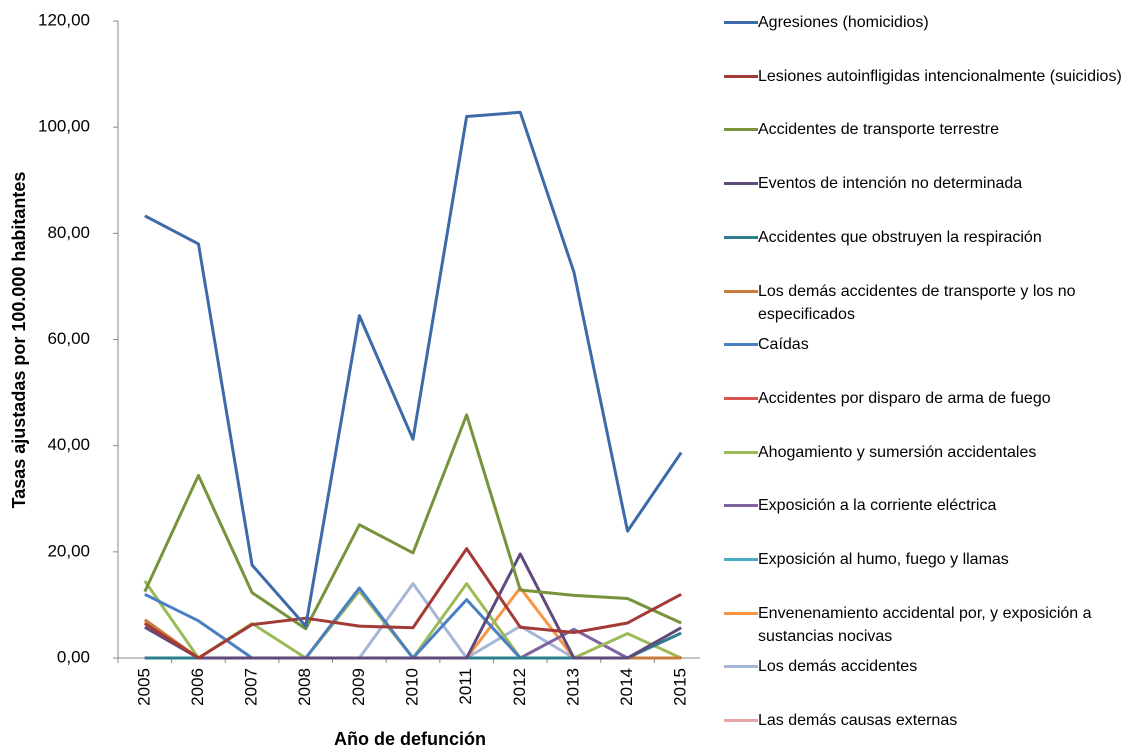 Image resolution: width=1148 pixels, height=750 pixels. I want to click on legend-label: Los demás accidentes, so click(838, 667).